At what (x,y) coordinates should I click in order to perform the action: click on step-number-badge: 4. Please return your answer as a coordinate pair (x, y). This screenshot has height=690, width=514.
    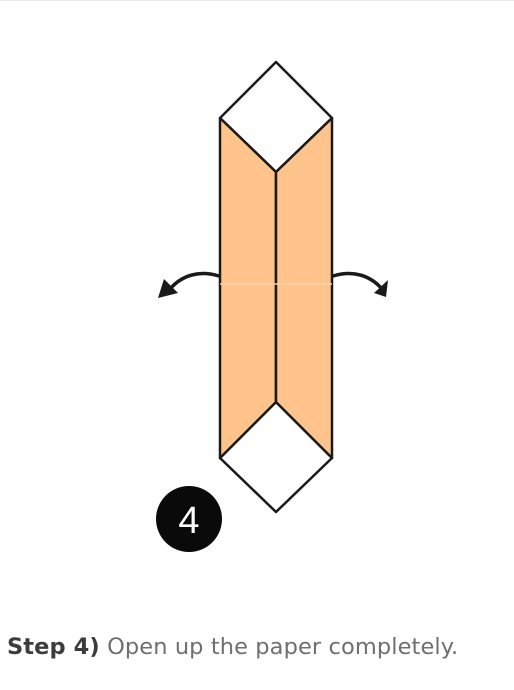
    Looking at the image, I should click on (189, 519).